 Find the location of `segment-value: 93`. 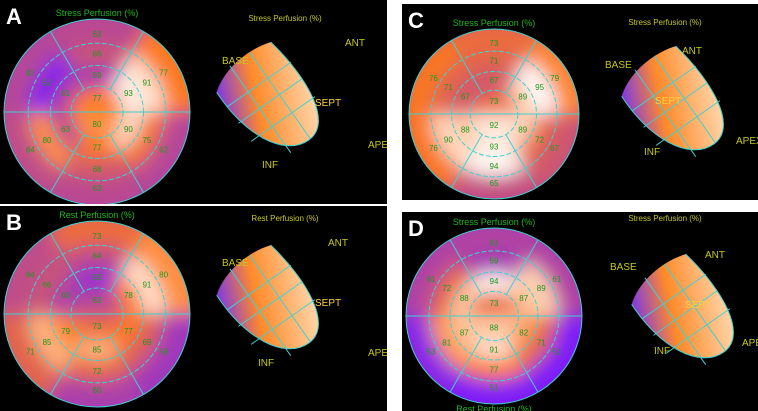

segment-value: 93 is located at coordinates (494, 146).